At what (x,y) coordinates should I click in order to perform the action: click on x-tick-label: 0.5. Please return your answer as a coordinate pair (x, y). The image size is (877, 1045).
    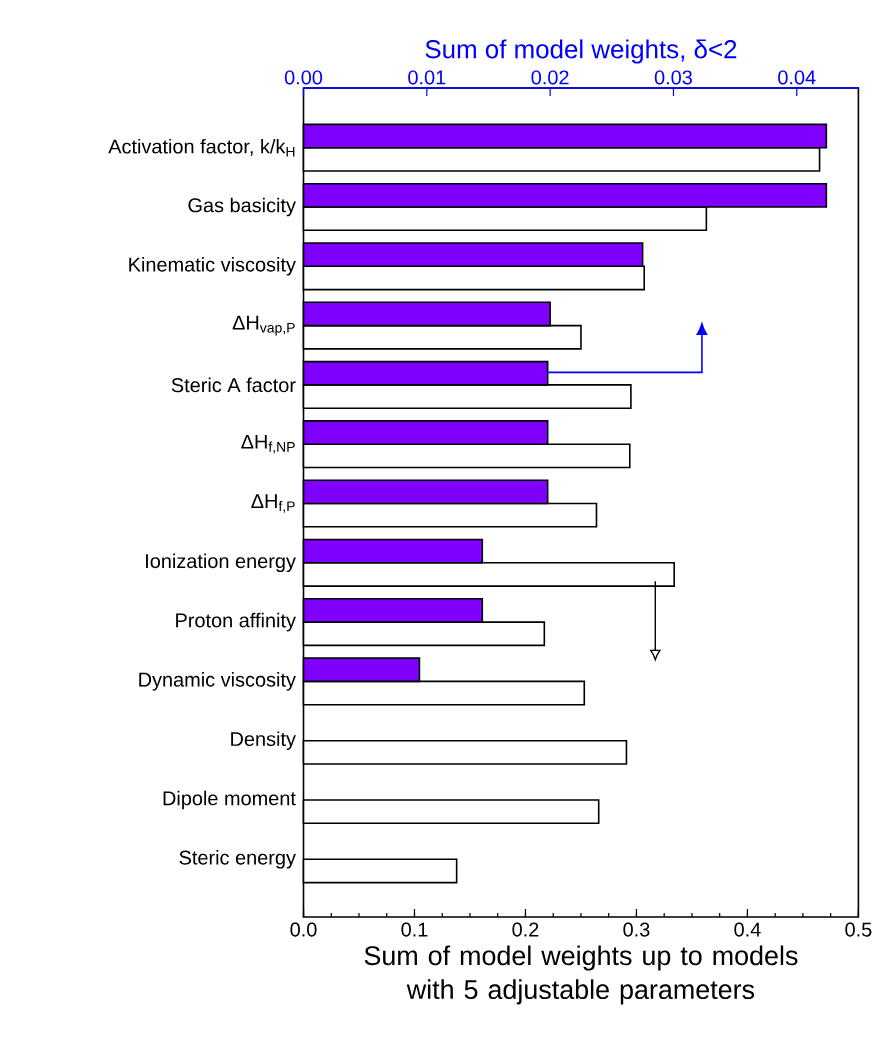
    Looking at the image, I should click on (858, 929).